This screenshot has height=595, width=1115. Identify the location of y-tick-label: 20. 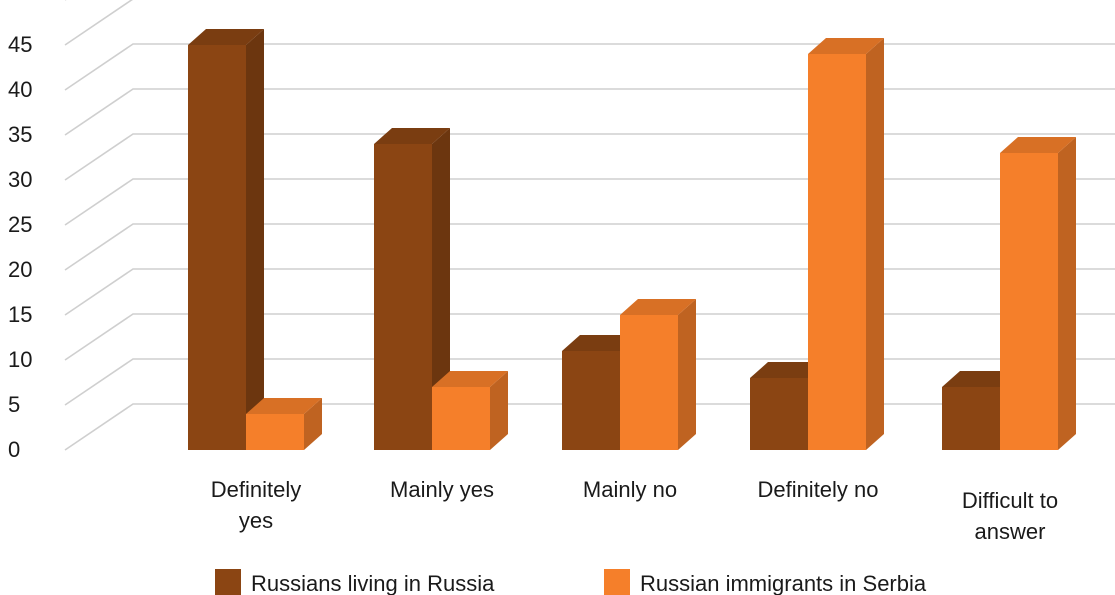
(20, 269).